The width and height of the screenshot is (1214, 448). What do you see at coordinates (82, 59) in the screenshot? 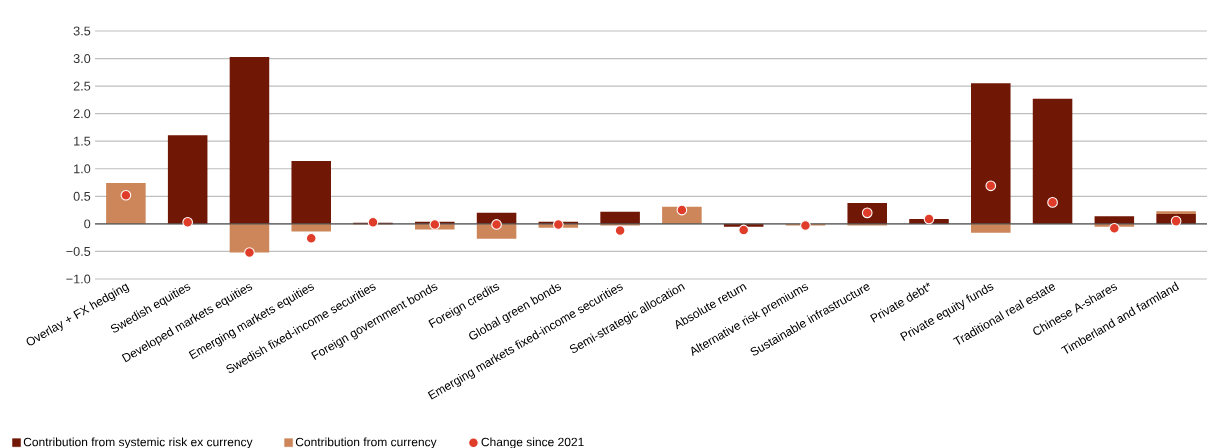
I see `y-tick-label: 3.0` at bounding box center [82, 59].